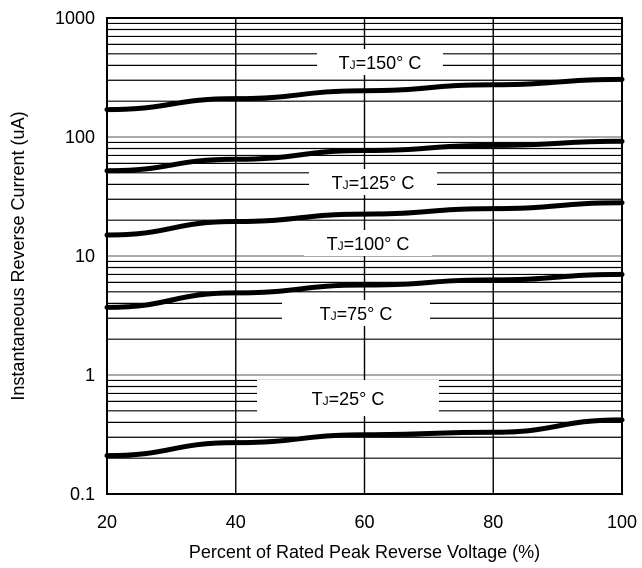 The height and width of the screenshot is (568, 642). What do you see at coordinates (493, 522) in the screenshot?
I see `x-tick-label: 80` at bounding box center [493, 522].